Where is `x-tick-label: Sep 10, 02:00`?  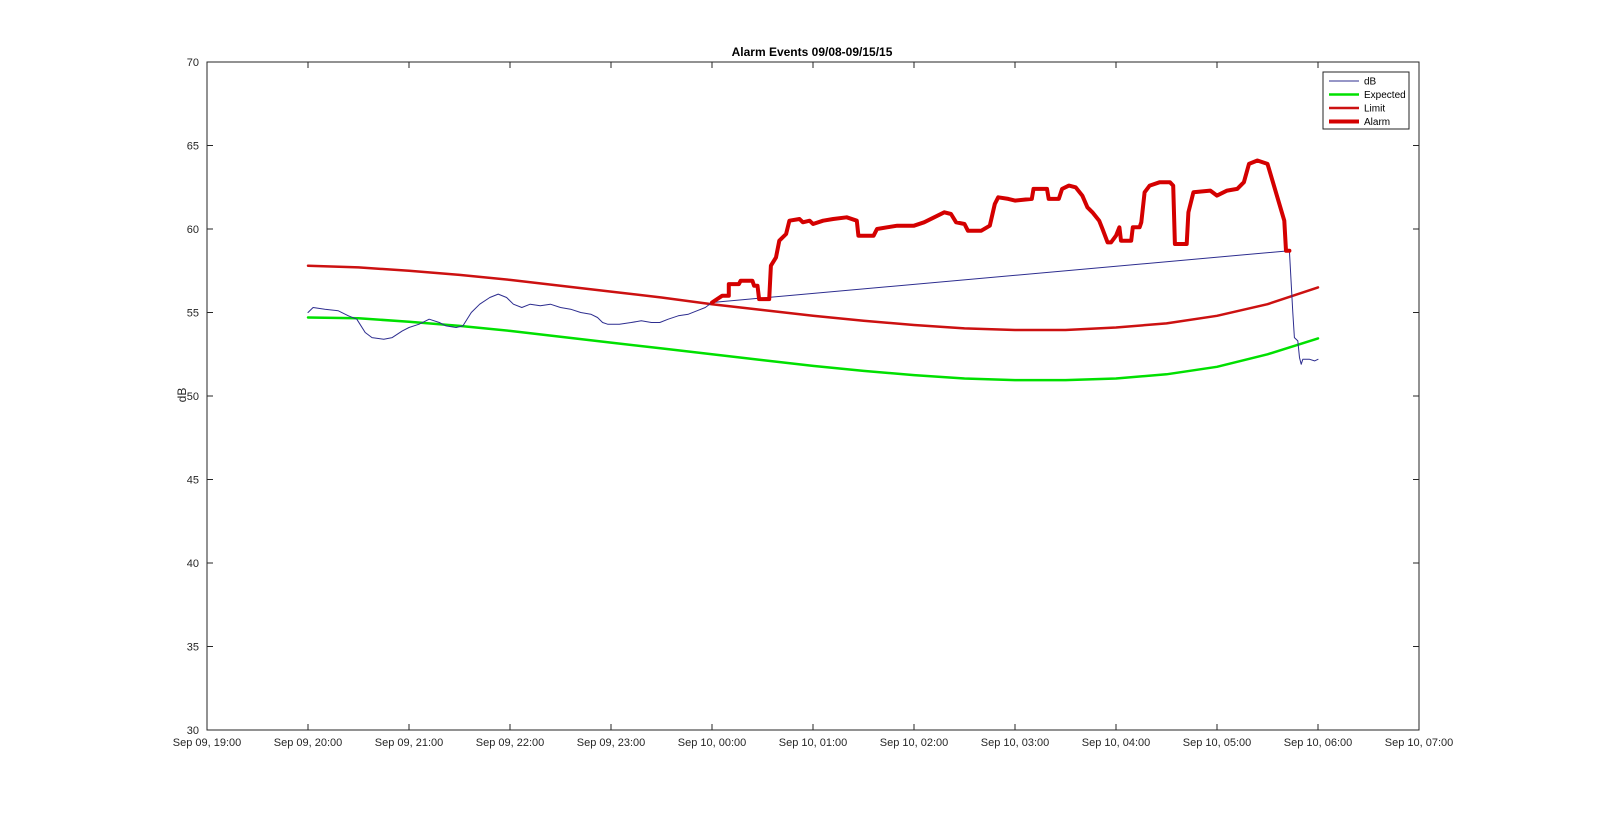
x-tick-label: Sep 10, 02:00 is located at coordinates (914, 743).